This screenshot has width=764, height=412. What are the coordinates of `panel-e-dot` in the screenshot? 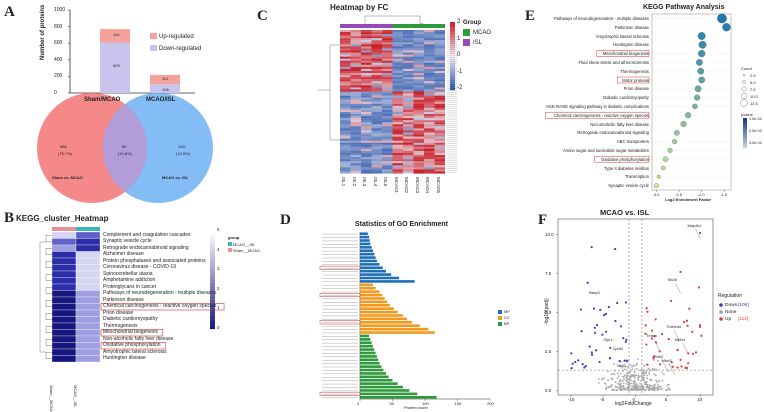 It's located at (675, 142).